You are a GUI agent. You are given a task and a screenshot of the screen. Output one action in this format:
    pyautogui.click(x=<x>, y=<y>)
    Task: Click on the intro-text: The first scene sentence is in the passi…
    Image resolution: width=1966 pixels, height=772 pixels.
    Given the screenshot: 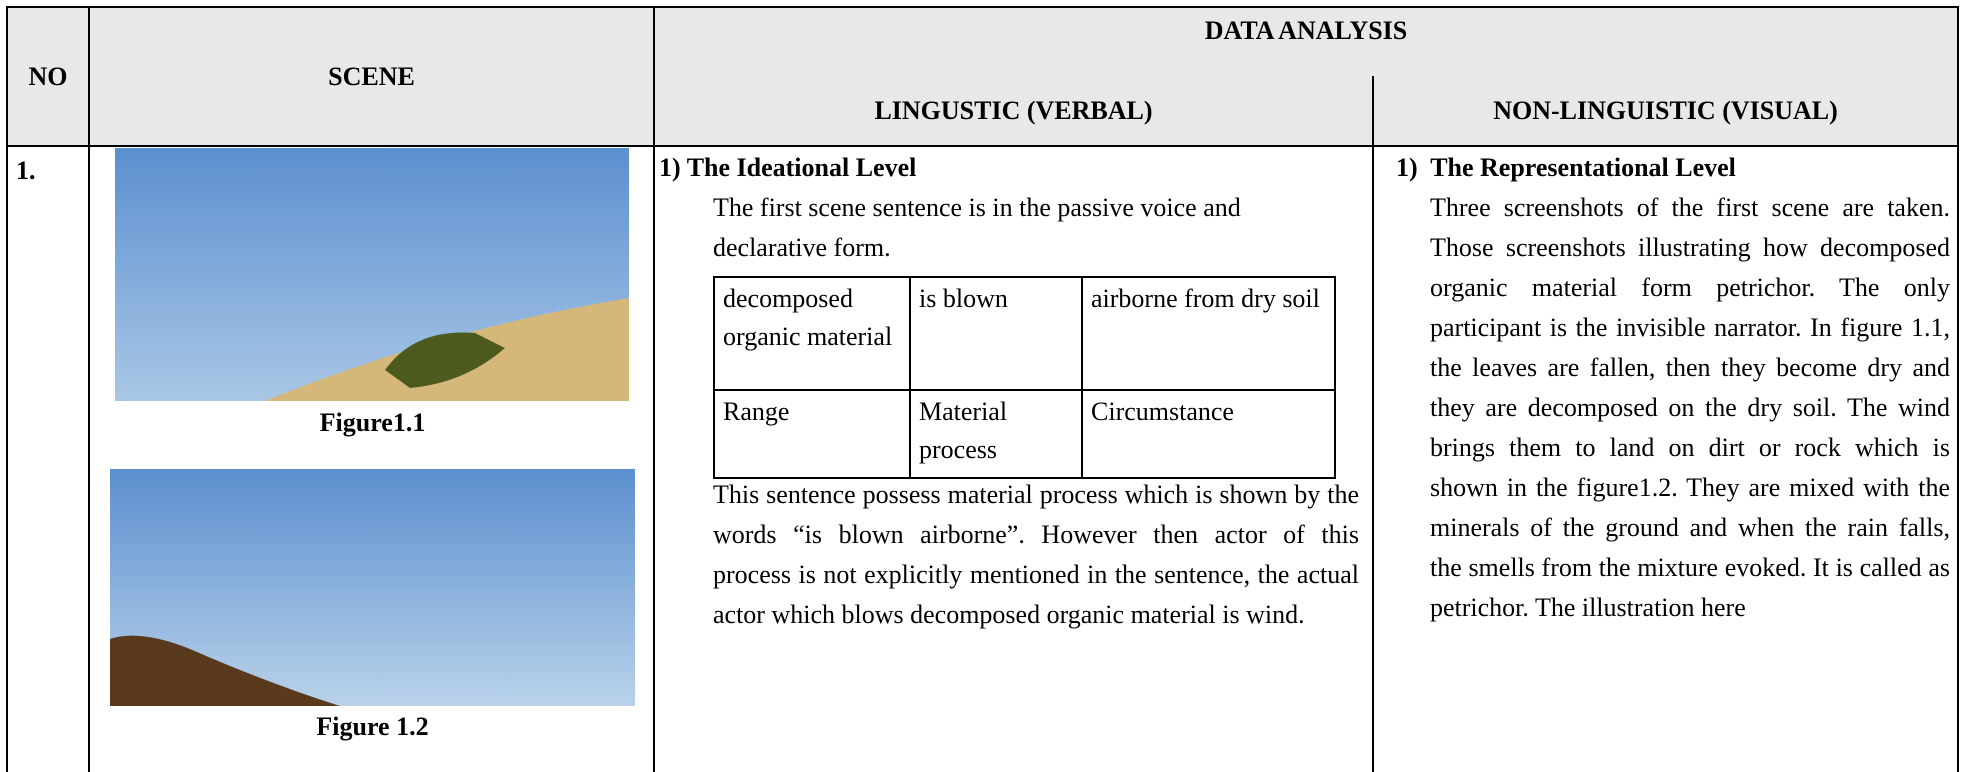 What is the action you would take?
    pyautogui.click(x=977, y=227)
    